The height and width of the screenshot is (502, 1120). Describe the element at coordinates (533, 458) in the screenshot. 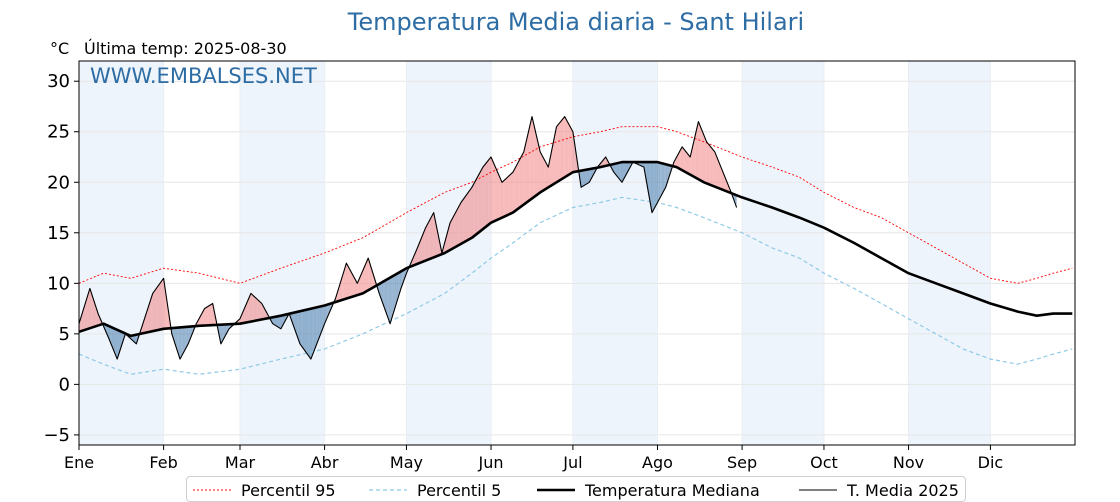

I see `x-axis: Ene Feb Mar Abr May Jun Jul Ago Sep Oct Nov Dic` at that location.